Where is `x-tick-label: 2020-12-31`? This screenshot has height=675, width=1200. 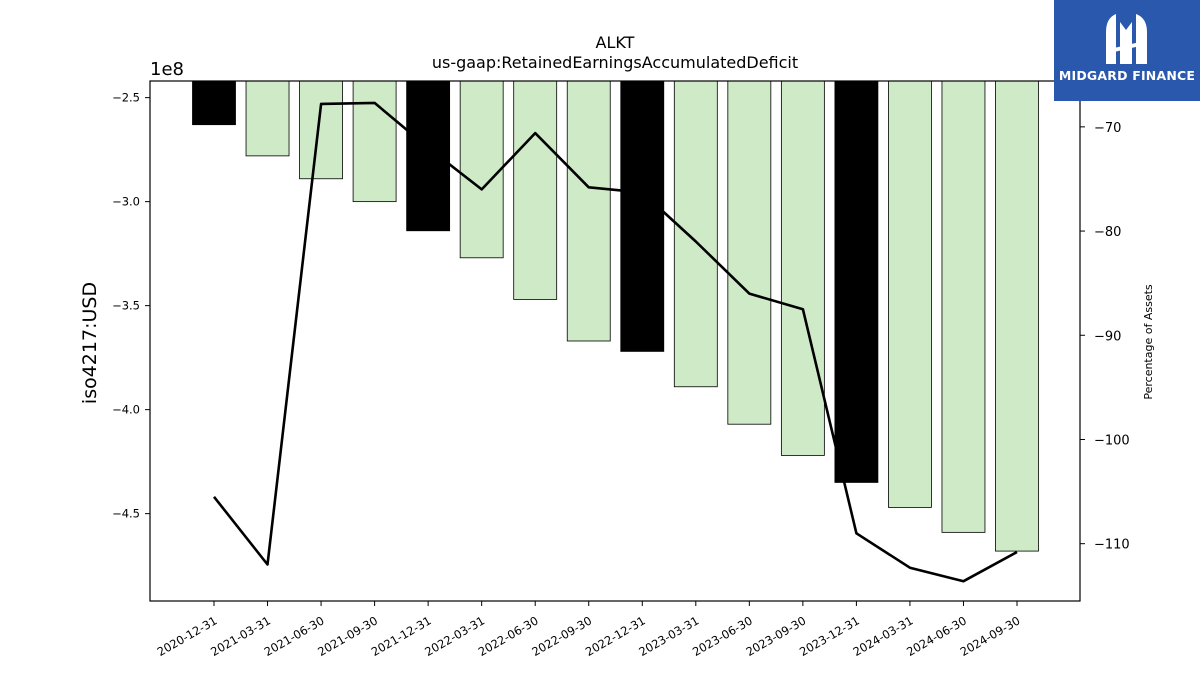 x-tick-label: 2020-12-31 is located at coordinates (187, 636).